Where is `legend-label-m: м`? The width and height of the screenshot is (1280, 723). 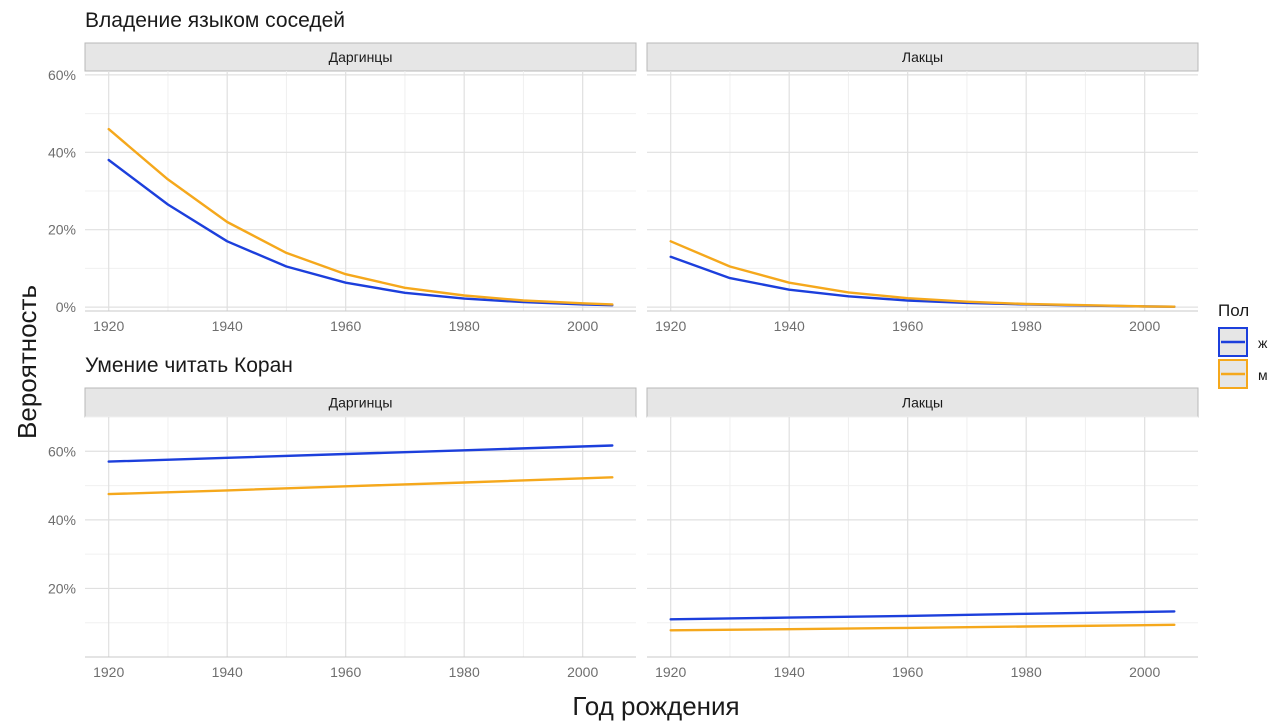 legend-label-m: м is located at coordinates (1263, 375).